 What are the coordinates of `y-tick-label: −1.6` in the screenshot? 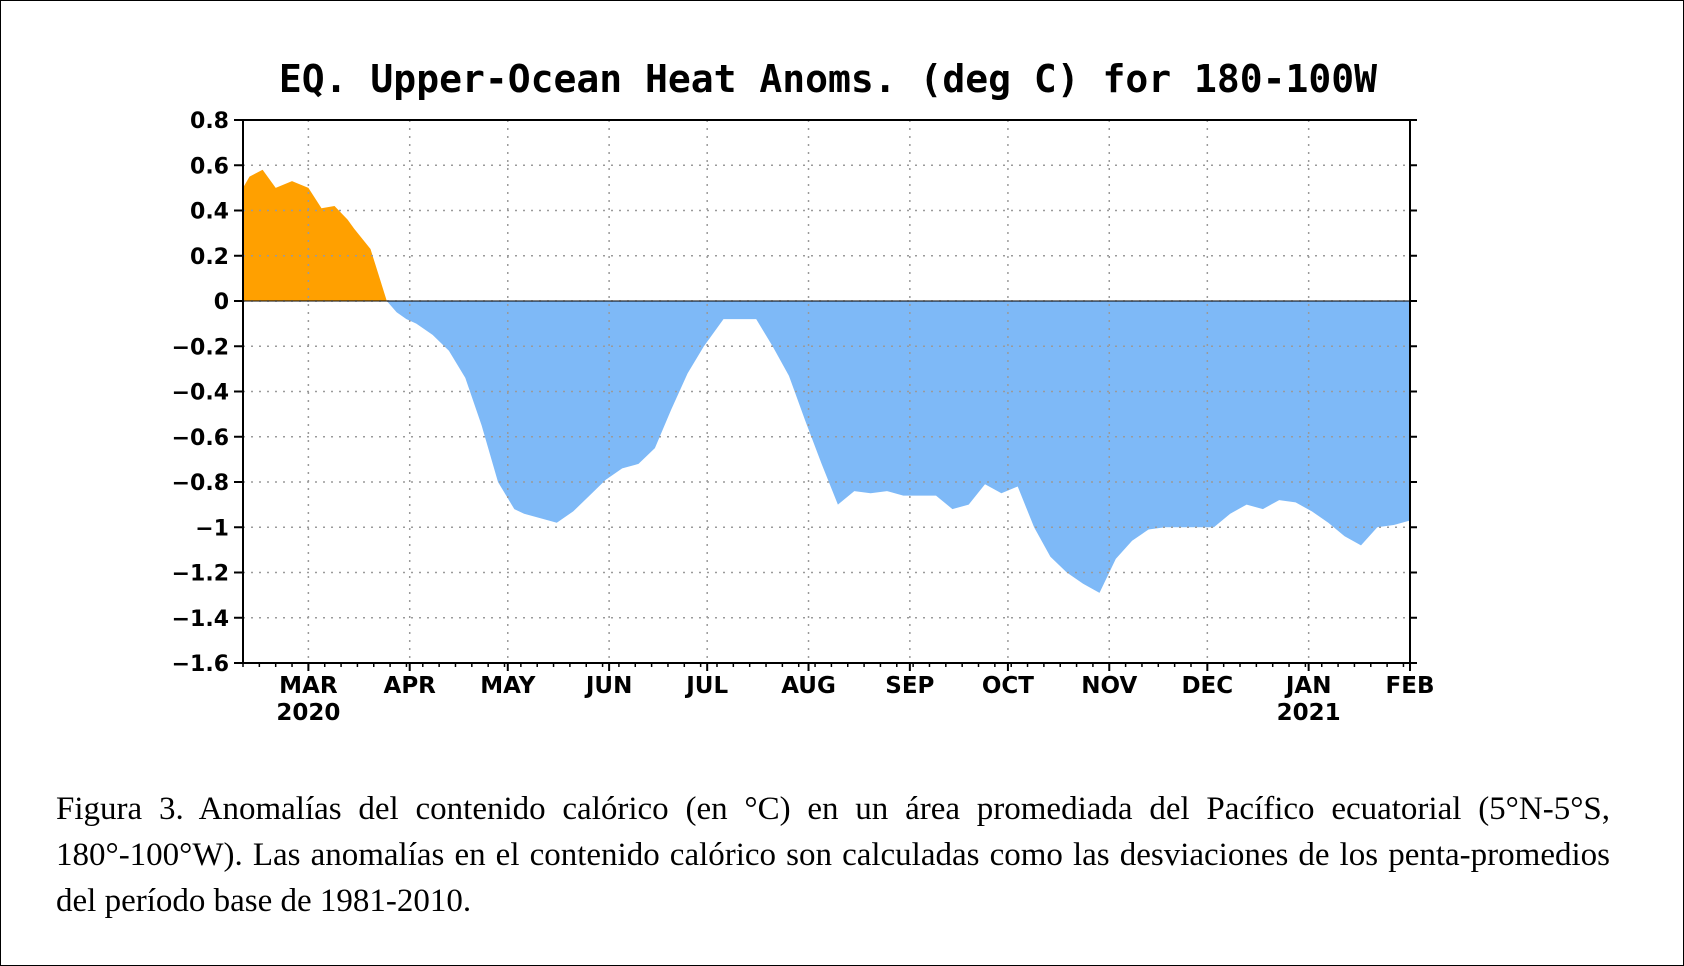 It's located at (200, 664).